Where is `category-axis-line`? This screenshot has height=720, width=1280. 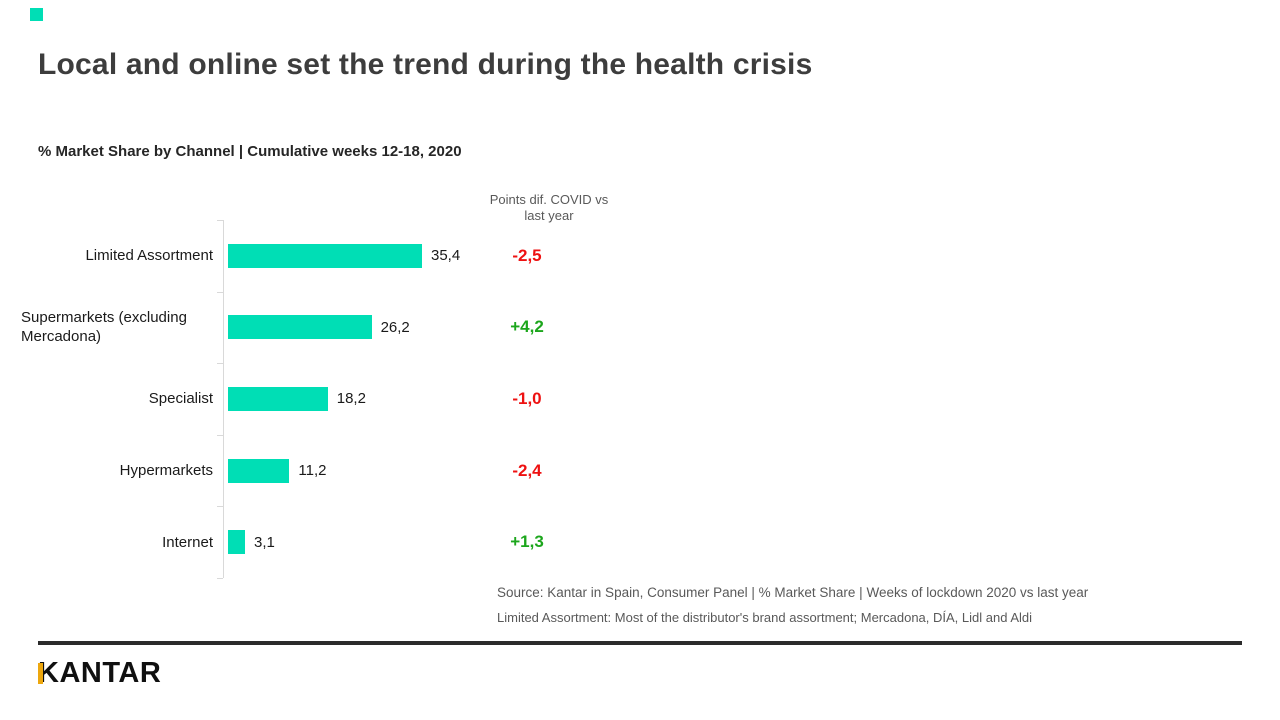 category-axis-line is located at coordinates (223, 399).